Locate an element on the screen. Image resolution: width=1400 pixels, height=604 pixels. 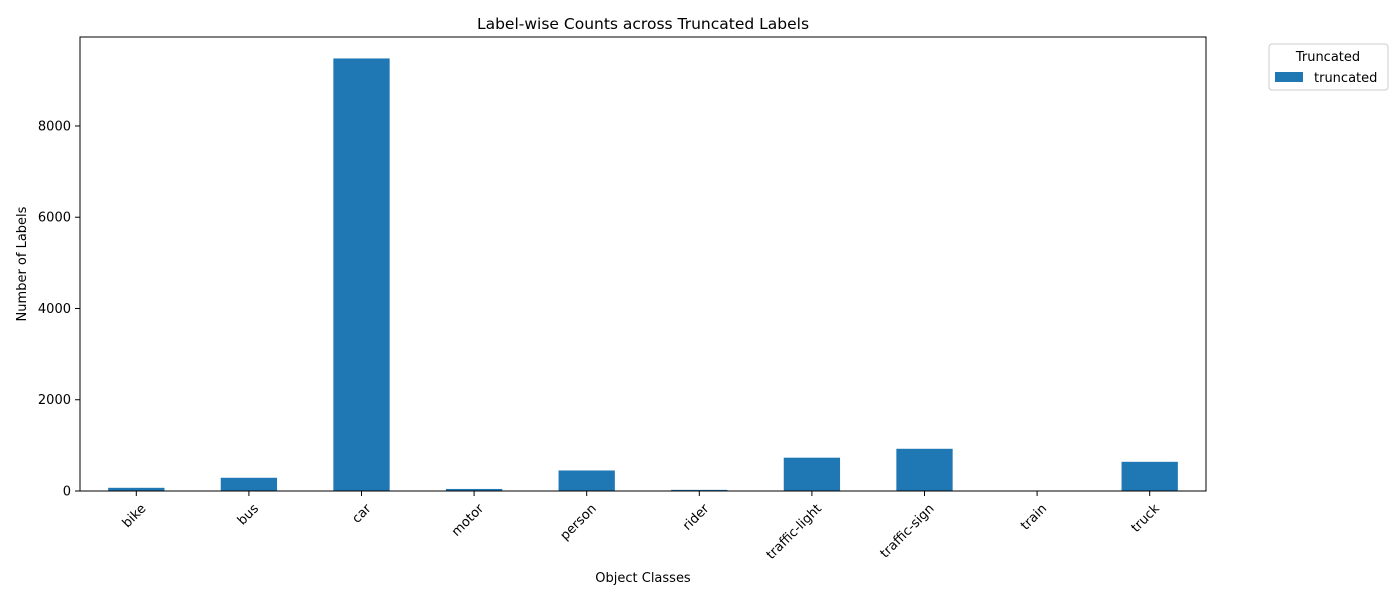
y-tick-label: 6000 is located at coordinates (54, 218).